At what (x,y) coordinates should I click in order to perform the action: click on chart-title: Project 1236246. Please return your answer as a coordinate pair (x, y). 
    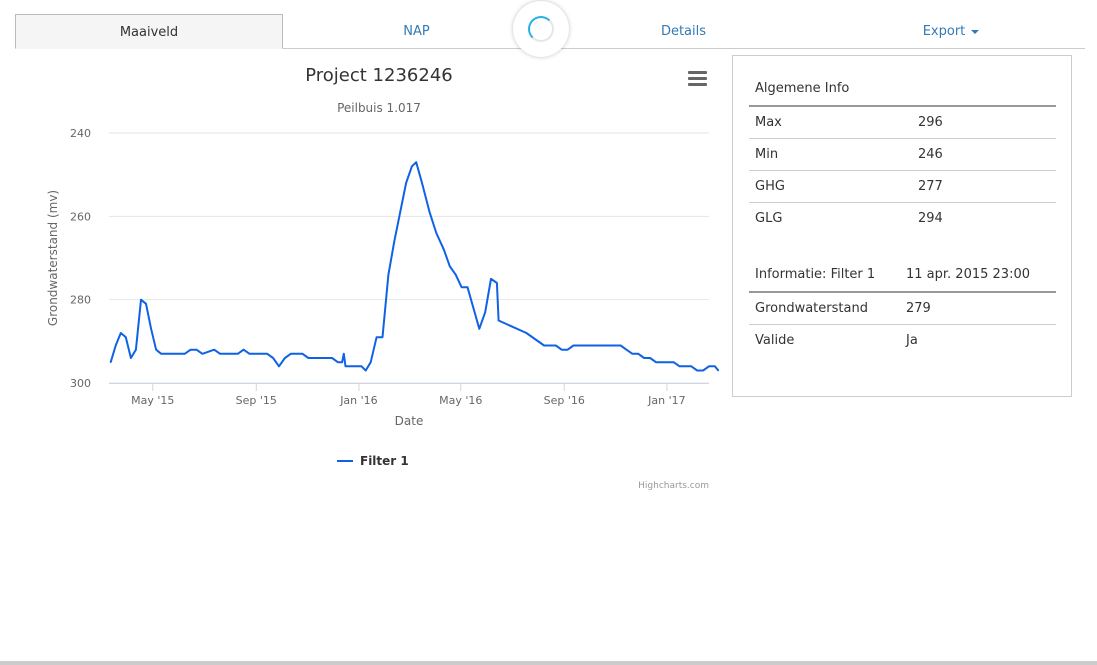
    Looking at the image, I should click on (378, 75).